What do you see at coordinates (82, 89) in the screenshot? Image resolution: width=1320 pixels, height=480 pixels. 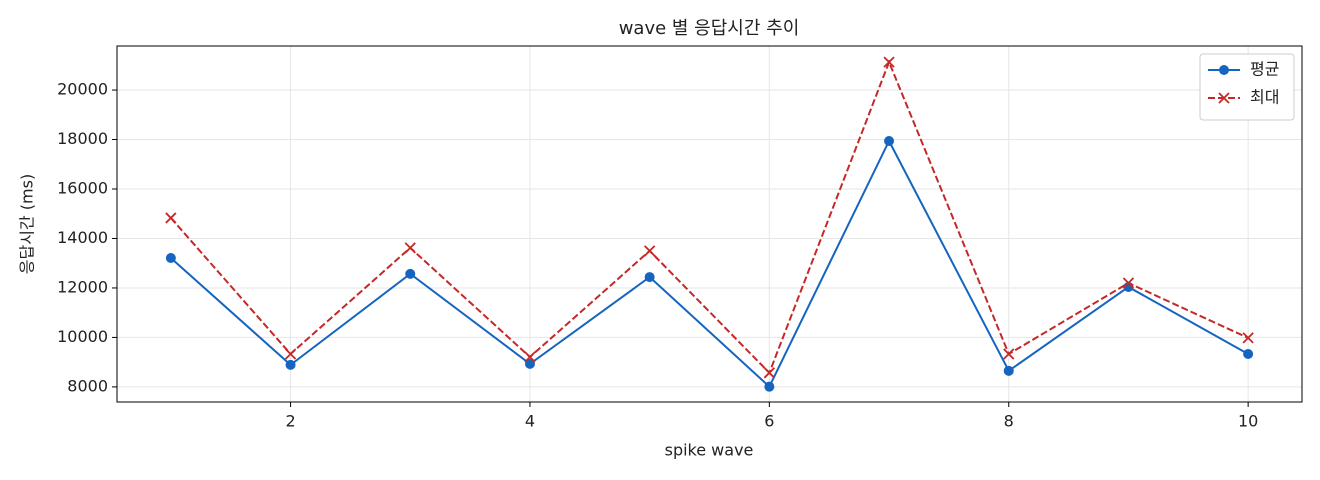 I see `y-tick-label: 20000` at bounding box center [82, 89].